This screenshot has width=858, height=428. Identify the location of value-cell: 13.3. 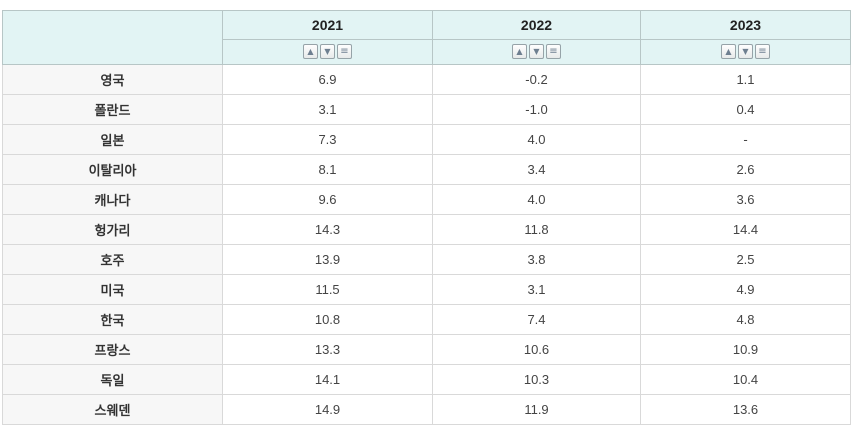
(327, 349).